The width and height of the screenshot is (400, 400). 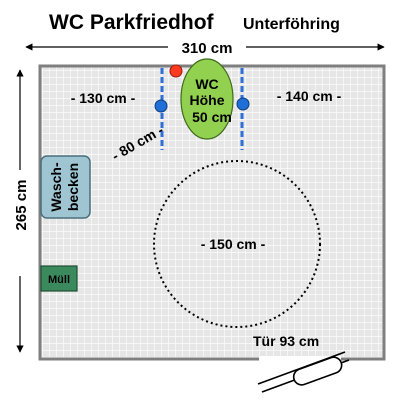 I want to click on wc-toilet, so click(x=207, y=99).